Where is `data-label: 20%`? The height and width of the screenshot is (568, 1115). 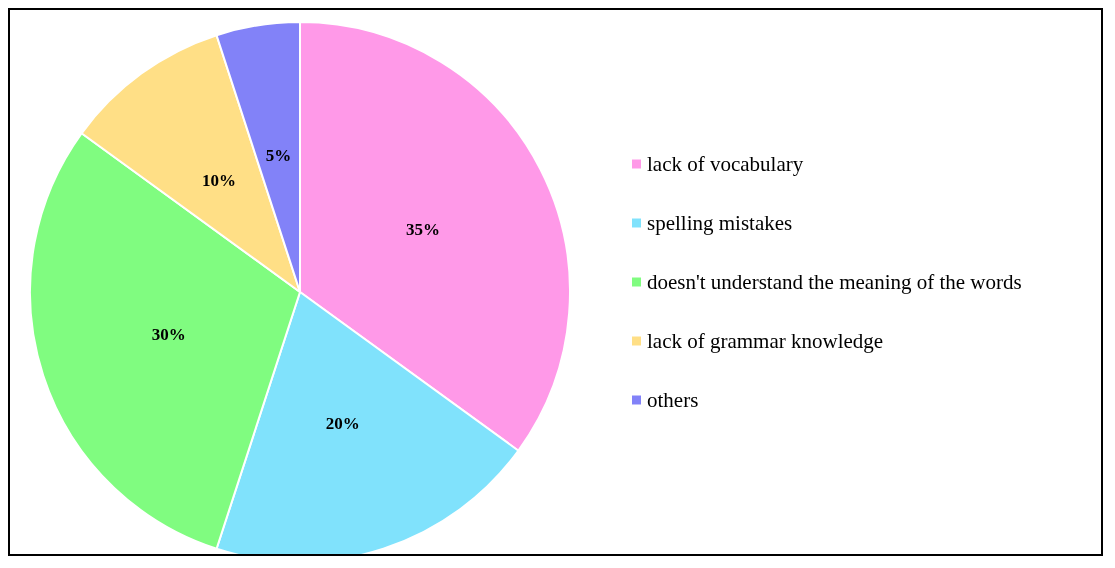
data-label: 20% is located at coordinates (342, 423).